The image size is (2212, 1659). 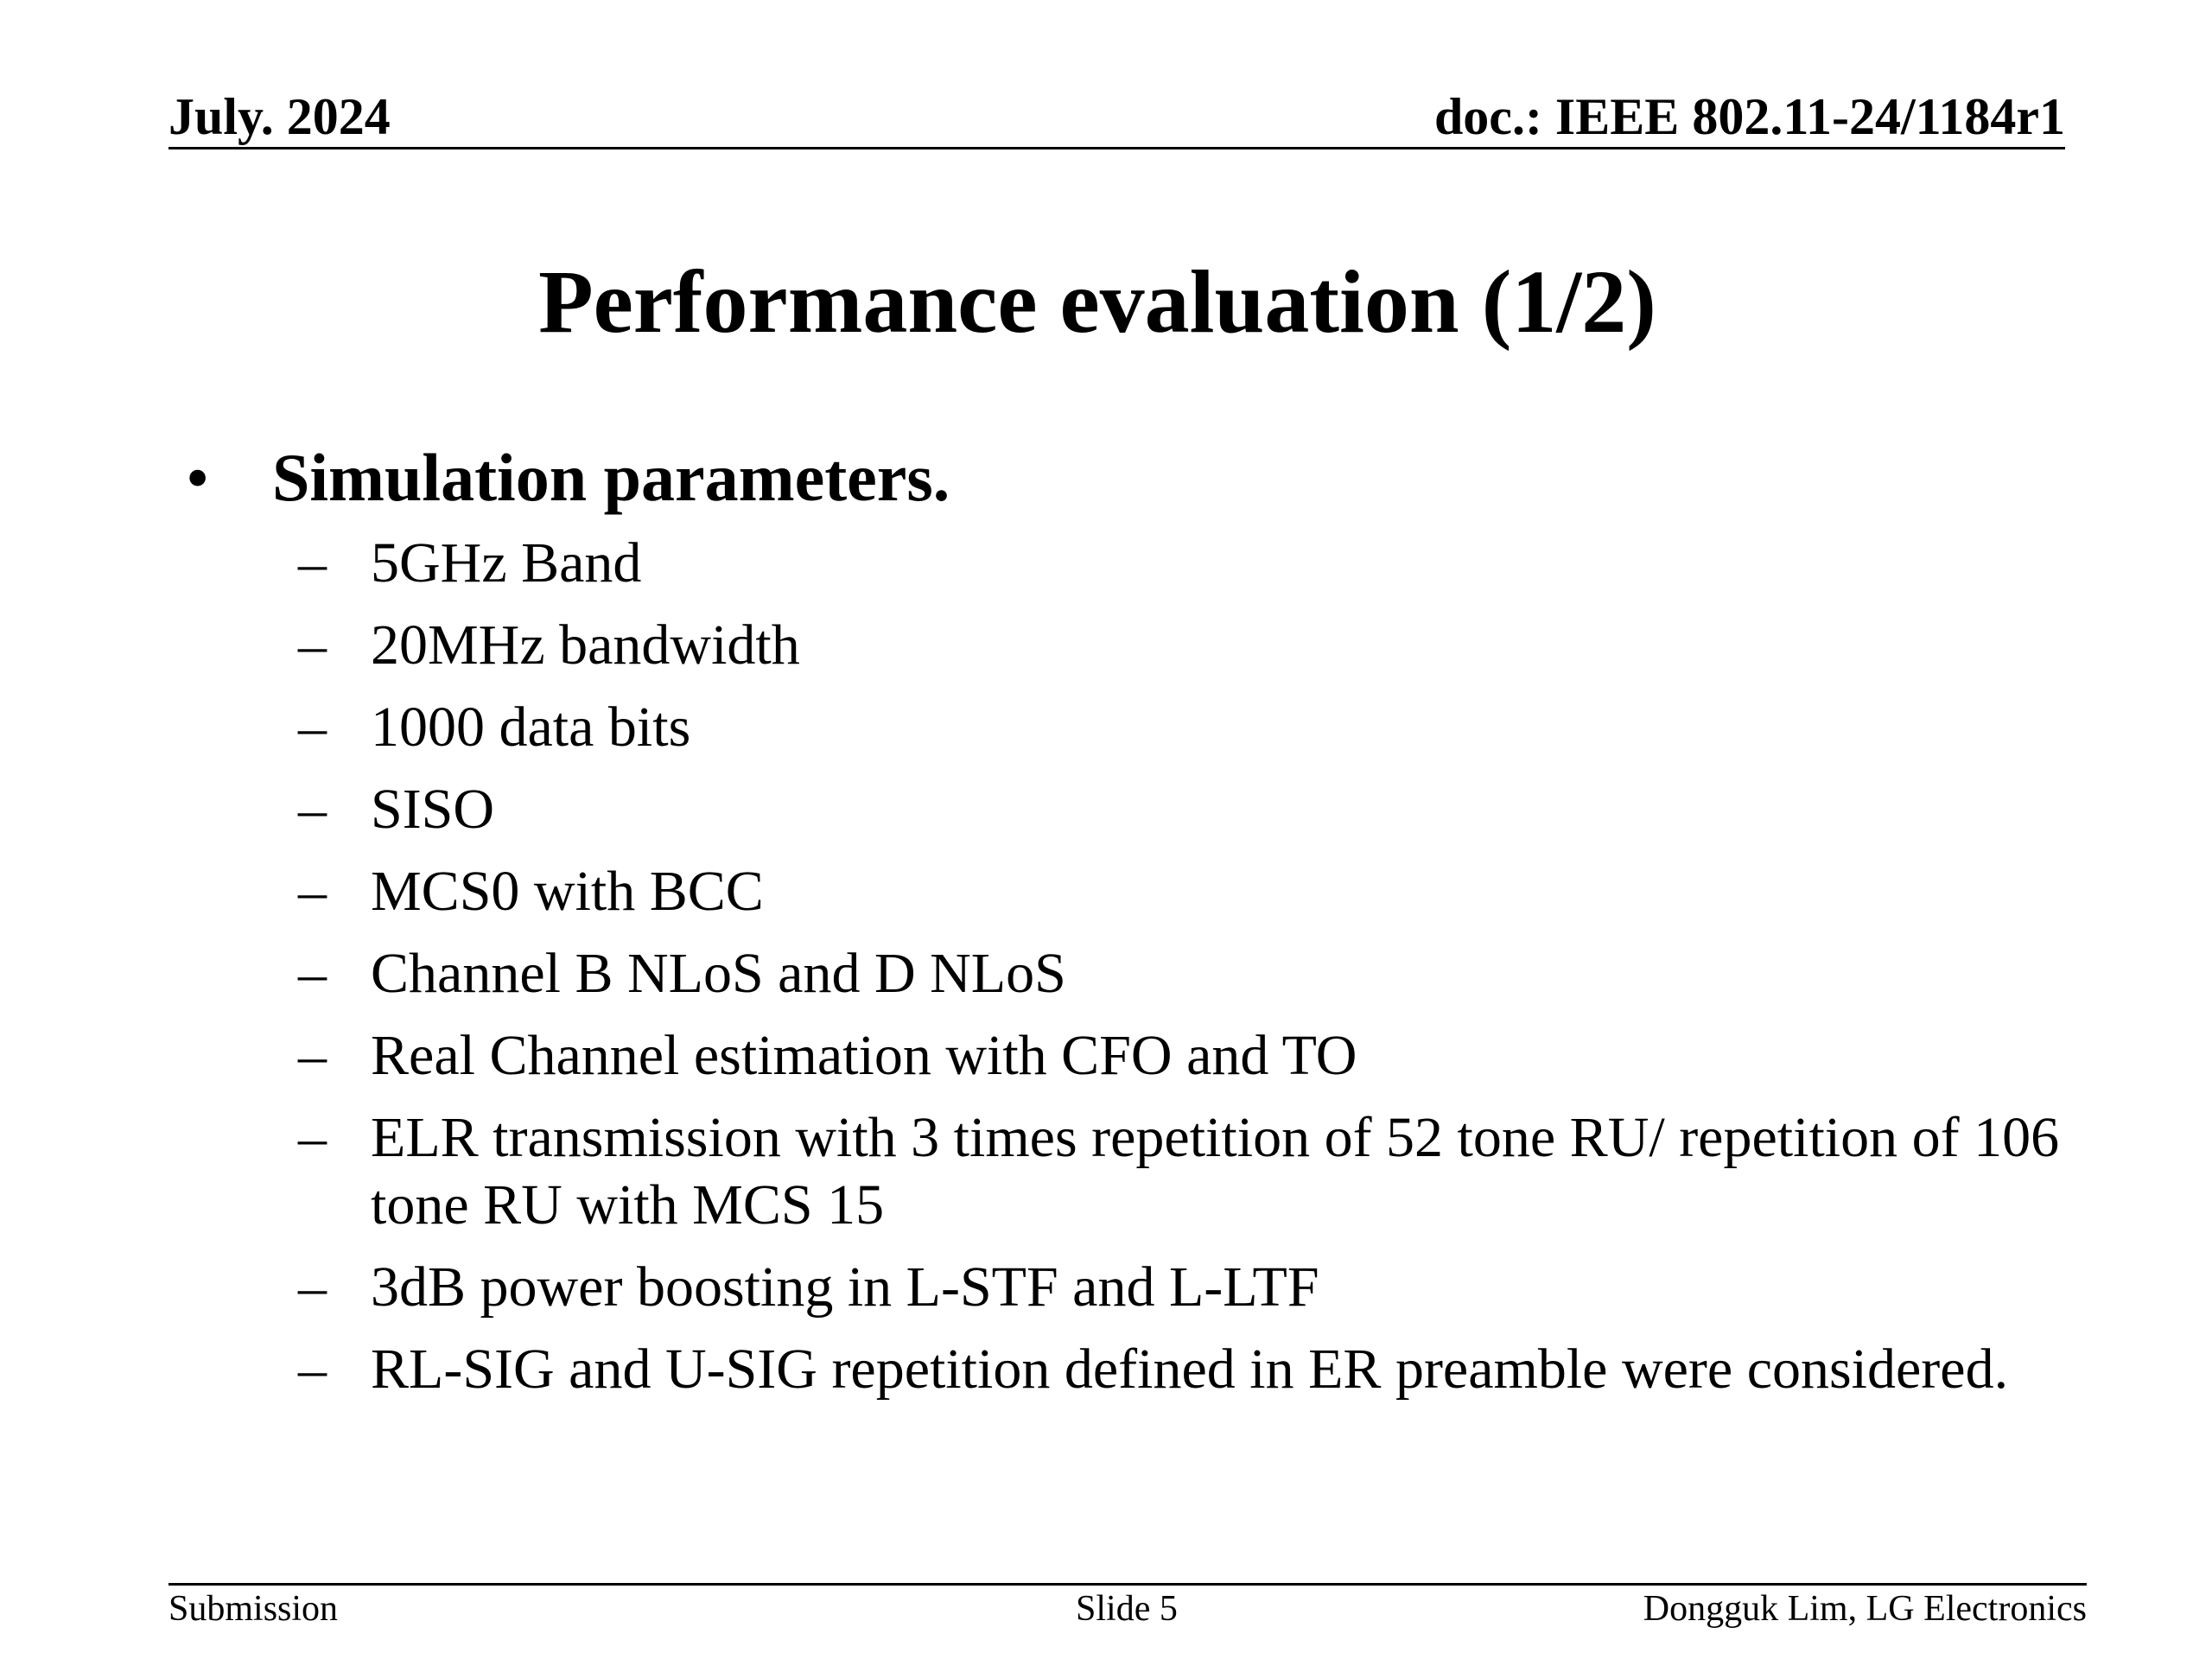 What do you see at coordinates (253, 1609) in the screenshot?
I see `footer-submission: Submission` at bounding box center [253, 1609].